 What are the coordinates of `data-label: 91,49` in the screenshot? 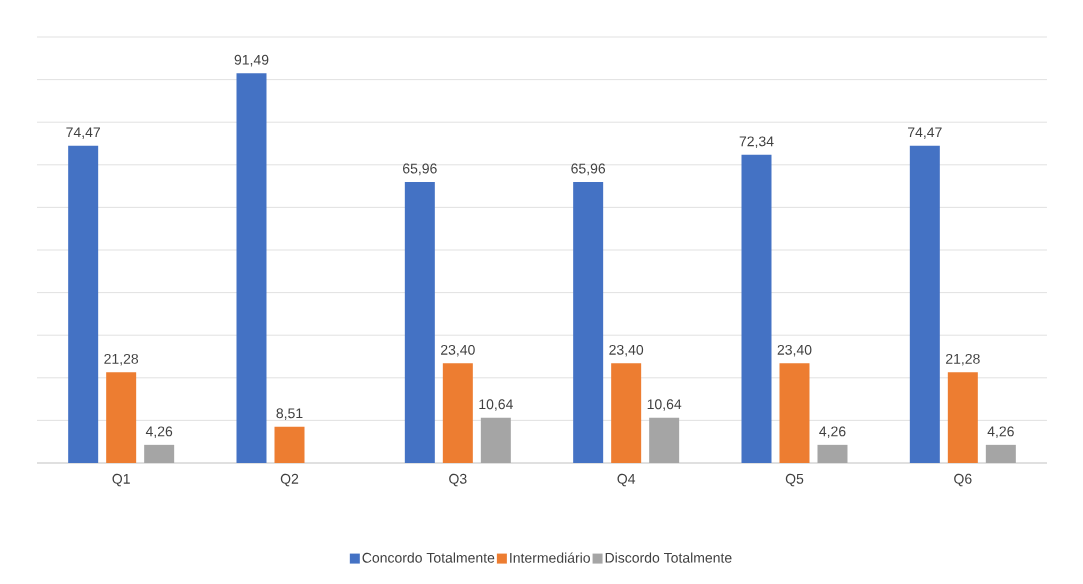 It's located at (251, 60).